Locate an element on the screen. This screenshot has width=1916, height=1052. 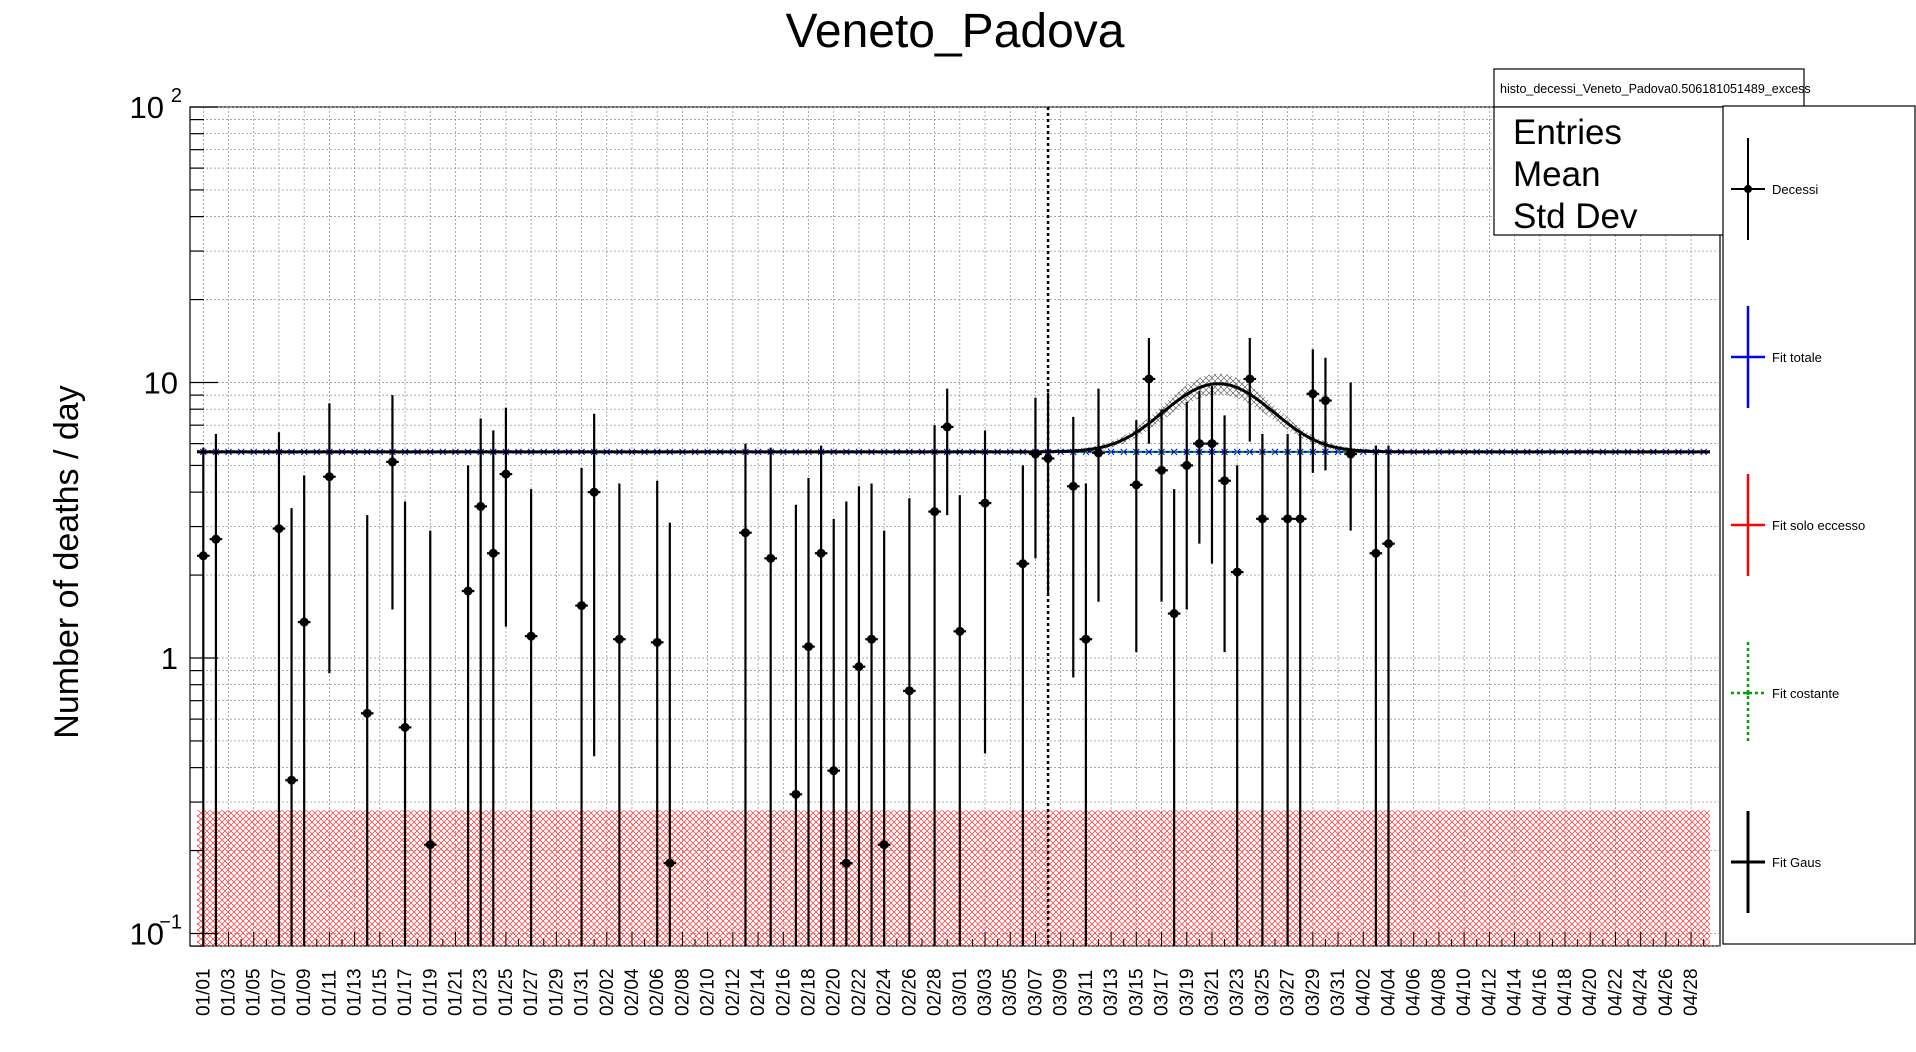
legend-label-fit-solo-eccesso: Fit solo eccesso is located at coordinates (1818, 525).